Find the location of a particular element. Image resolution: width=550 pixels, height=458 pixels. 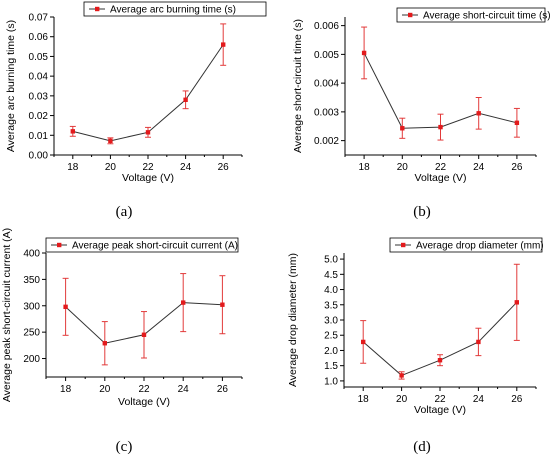

y-tick-label: 3.0 is located at coordinates (331, 321).